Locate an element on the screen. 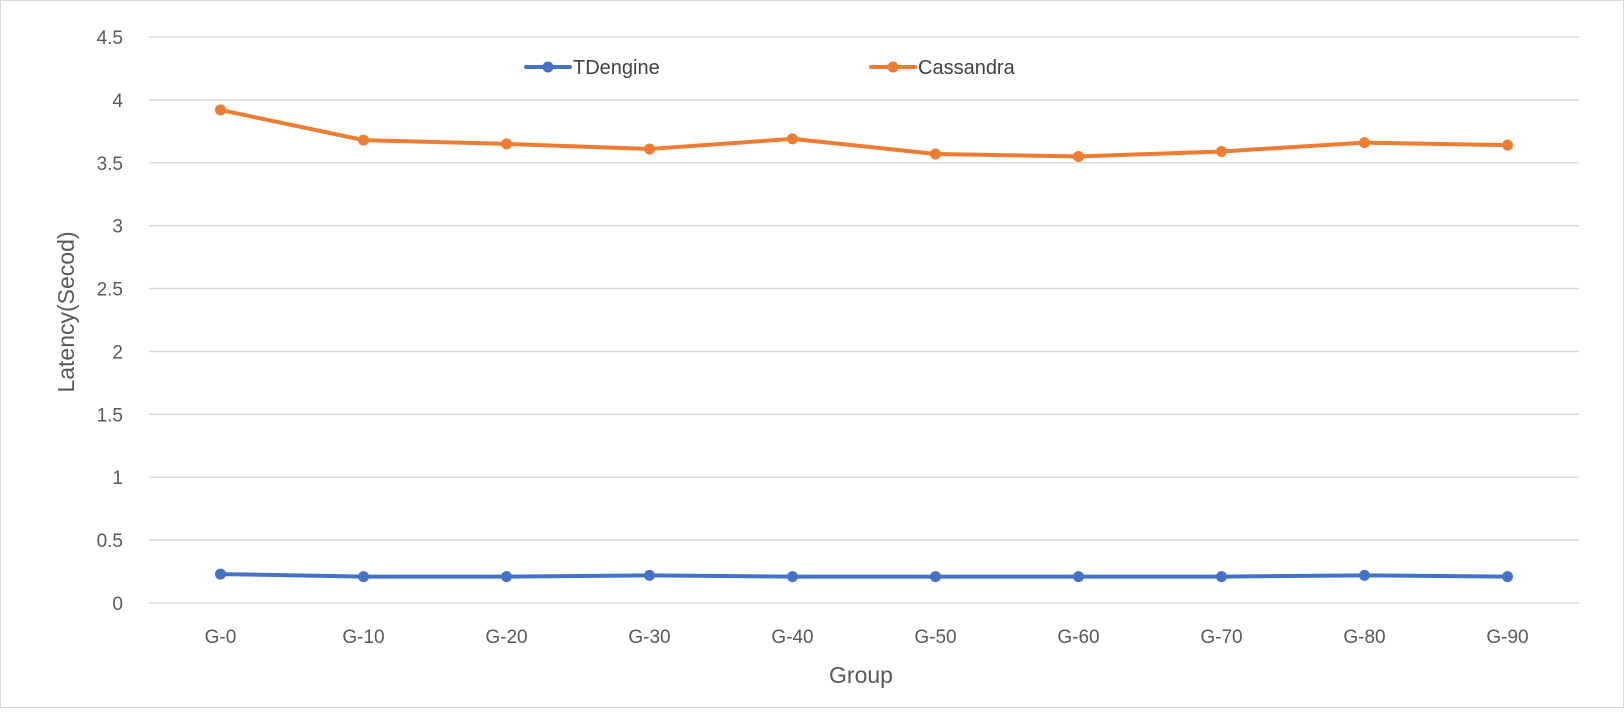 The image size is (1624, 712). legend-label-tdengine: TDengine is located at coordinates (616, 68).